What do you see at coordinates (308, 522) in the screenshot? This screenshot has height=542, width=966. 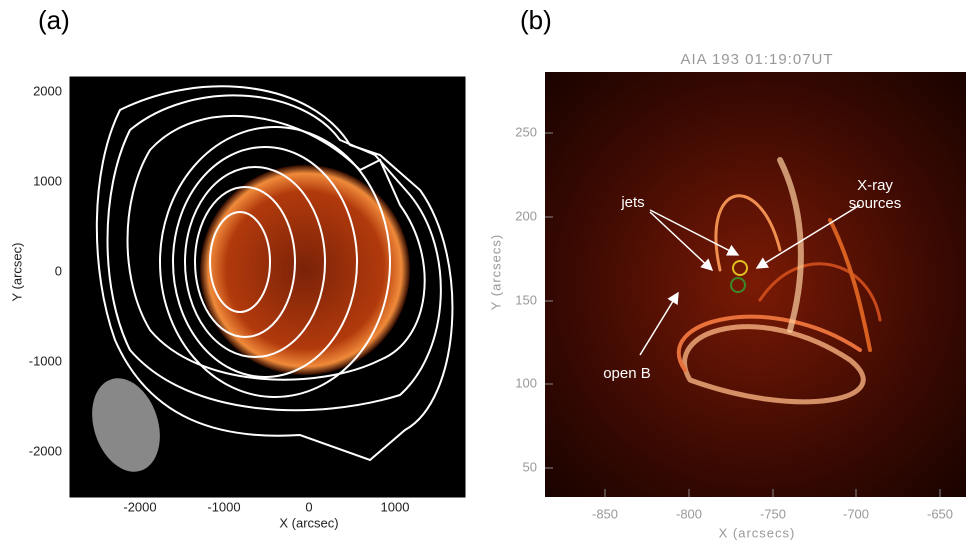 I see `x-axis-label: X (arcsec)` at bounding box center [308, 522].